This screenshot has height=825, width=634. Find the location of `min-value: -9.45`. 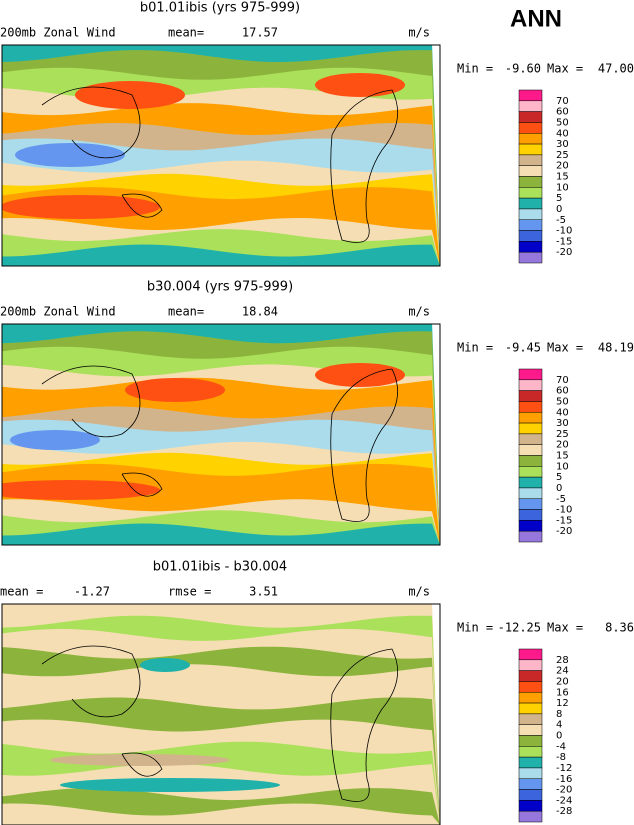

min-value: -9.45 is located at coordinates (523, 348).